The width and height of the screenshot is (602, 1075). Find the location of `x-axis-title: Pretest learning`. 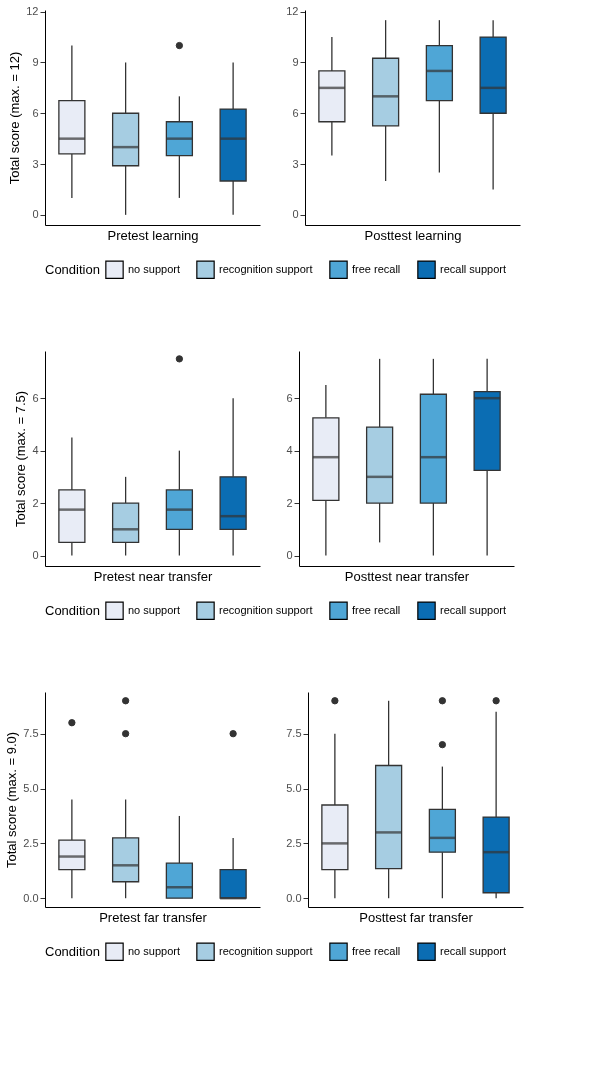

x-axis-title: Pretest learning is located at coordinates (153, 235).